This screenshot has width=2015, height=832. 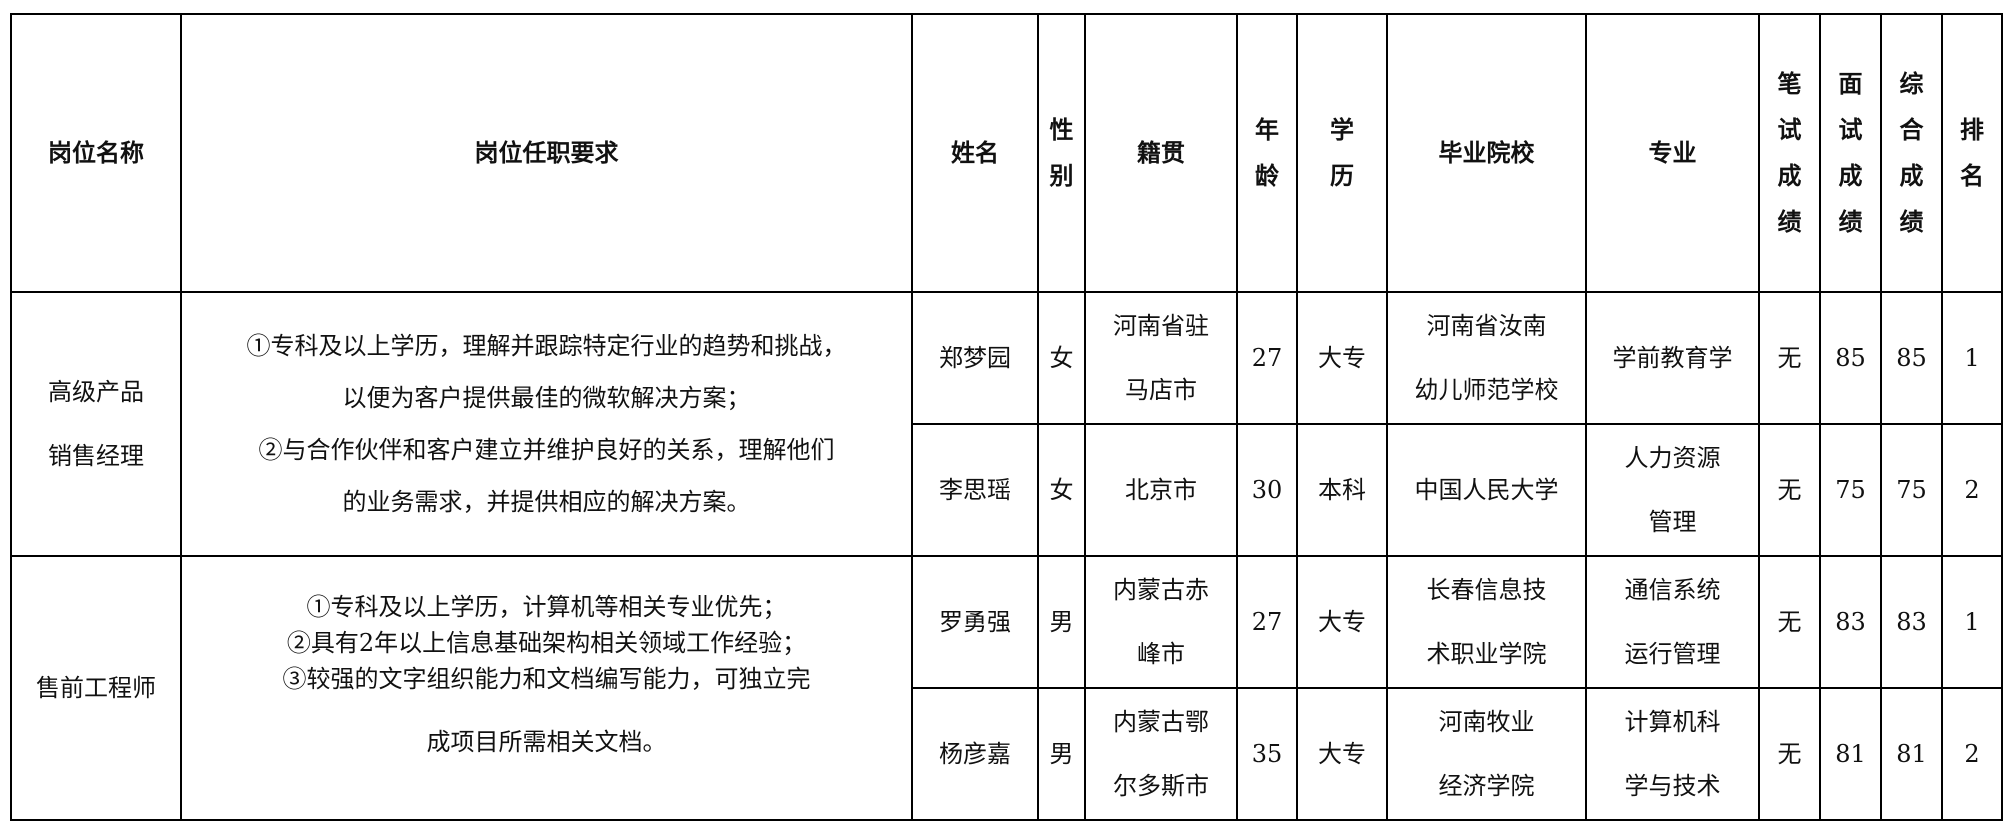 I want to click on school-cell: 河南省汝南幼儿师范学校, so click(x=1486, y=358).